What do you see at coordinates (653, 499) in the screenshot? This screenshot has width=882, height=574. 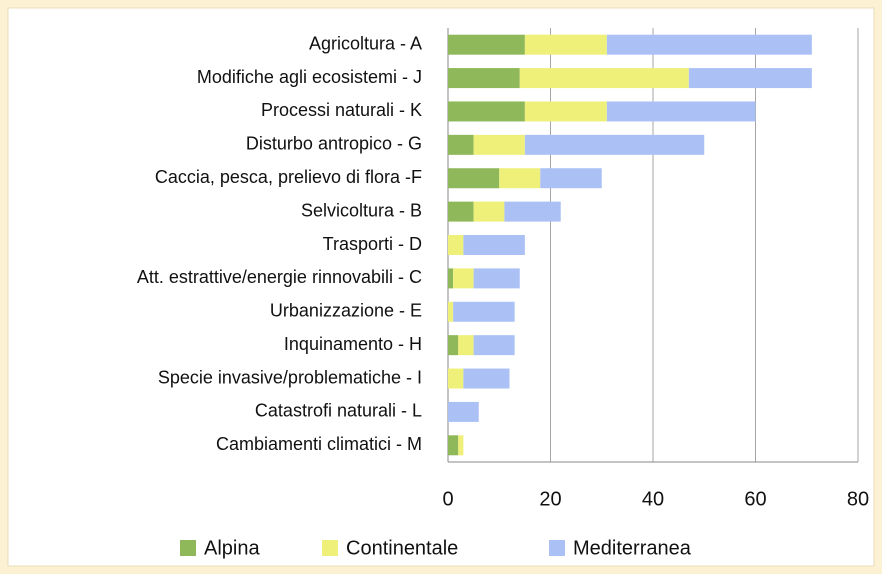 I see `x-tick-label: 40` at bounding box center [653, 499].